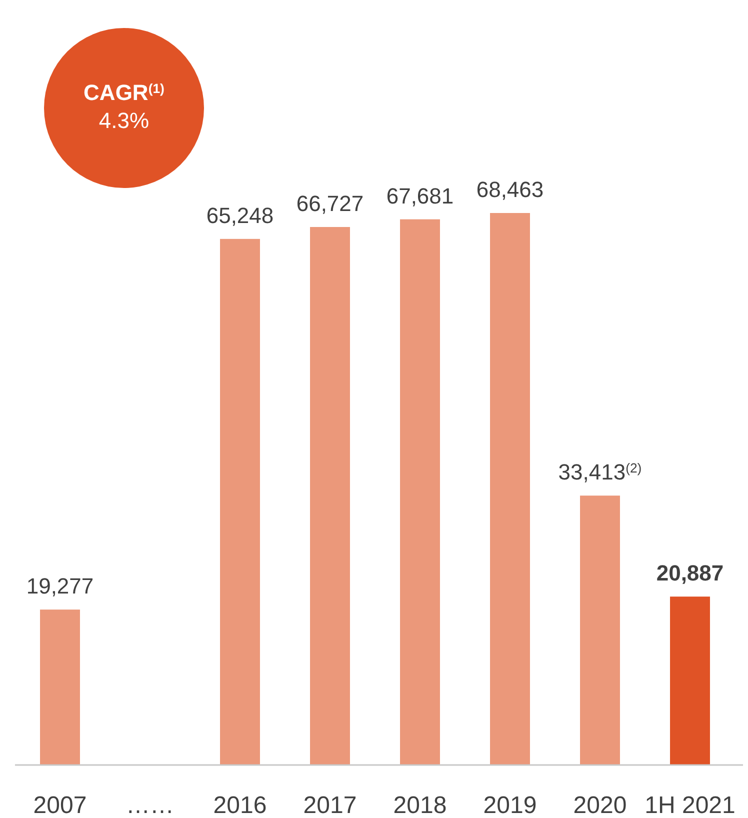 This screenshot has height=818, width=748. Describe the element at coordinates (690, 805) in the screenshot. I see `x-tick-label: 1H 2021` at that location.